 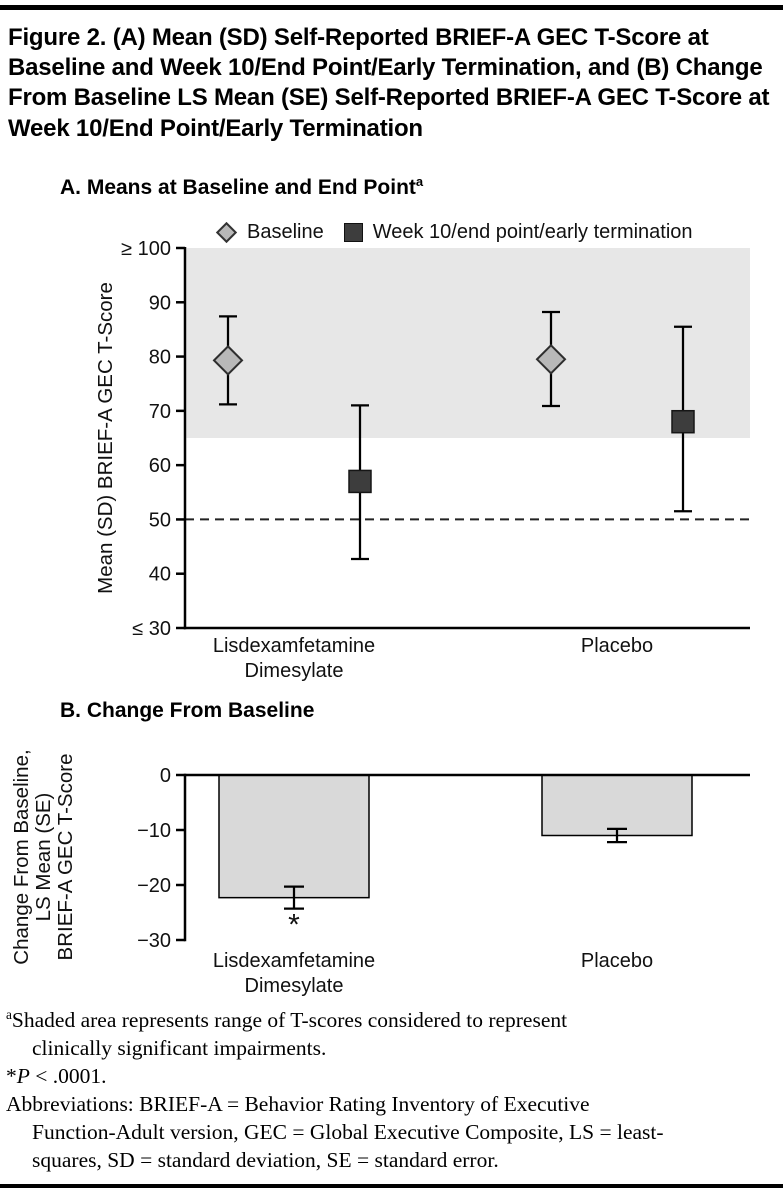 What do you see at coordinates (419, 181) in the screenshot?
I see `panel-a-heading-superscript: a` at bounding box center [419, 181].